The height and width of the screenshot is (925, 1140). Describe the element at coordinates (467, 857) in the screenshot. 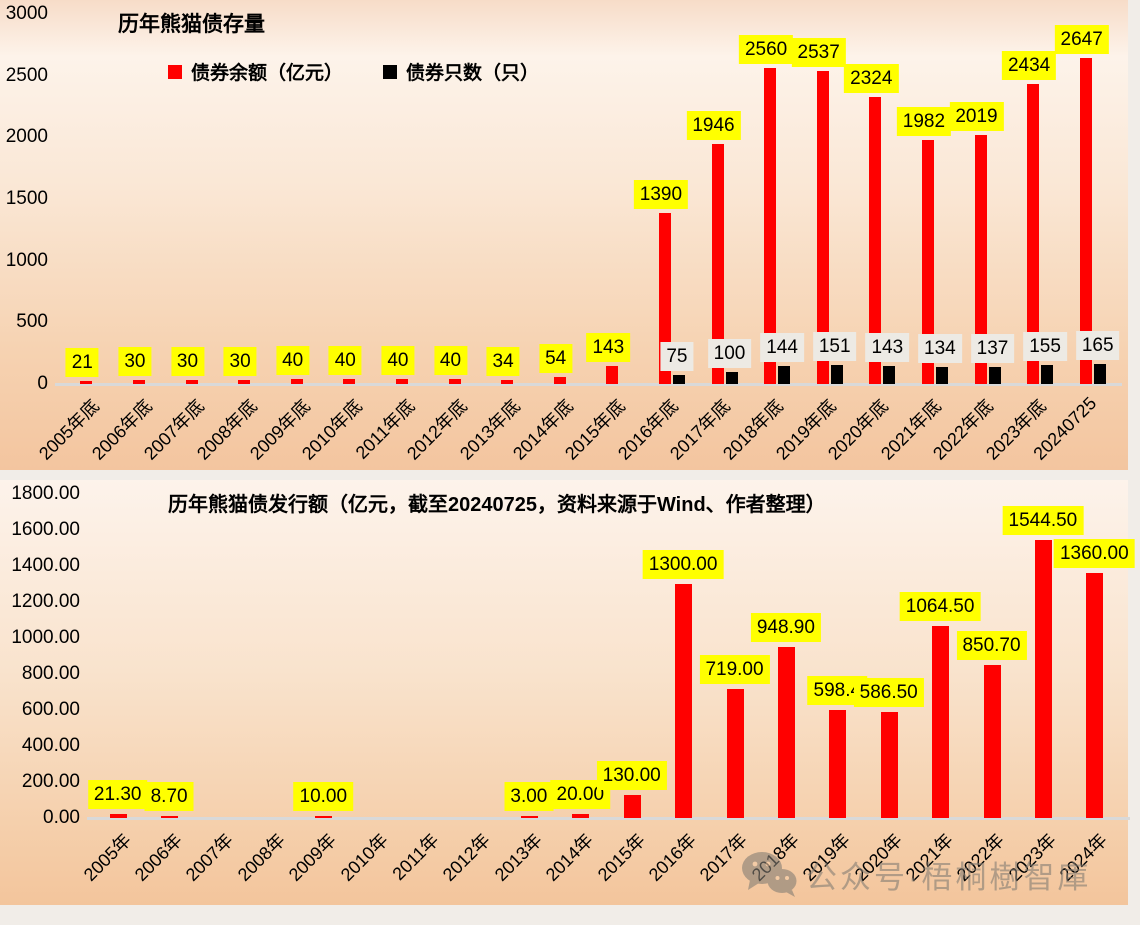

I see `x-axis-category-label: 2012年` at that location.